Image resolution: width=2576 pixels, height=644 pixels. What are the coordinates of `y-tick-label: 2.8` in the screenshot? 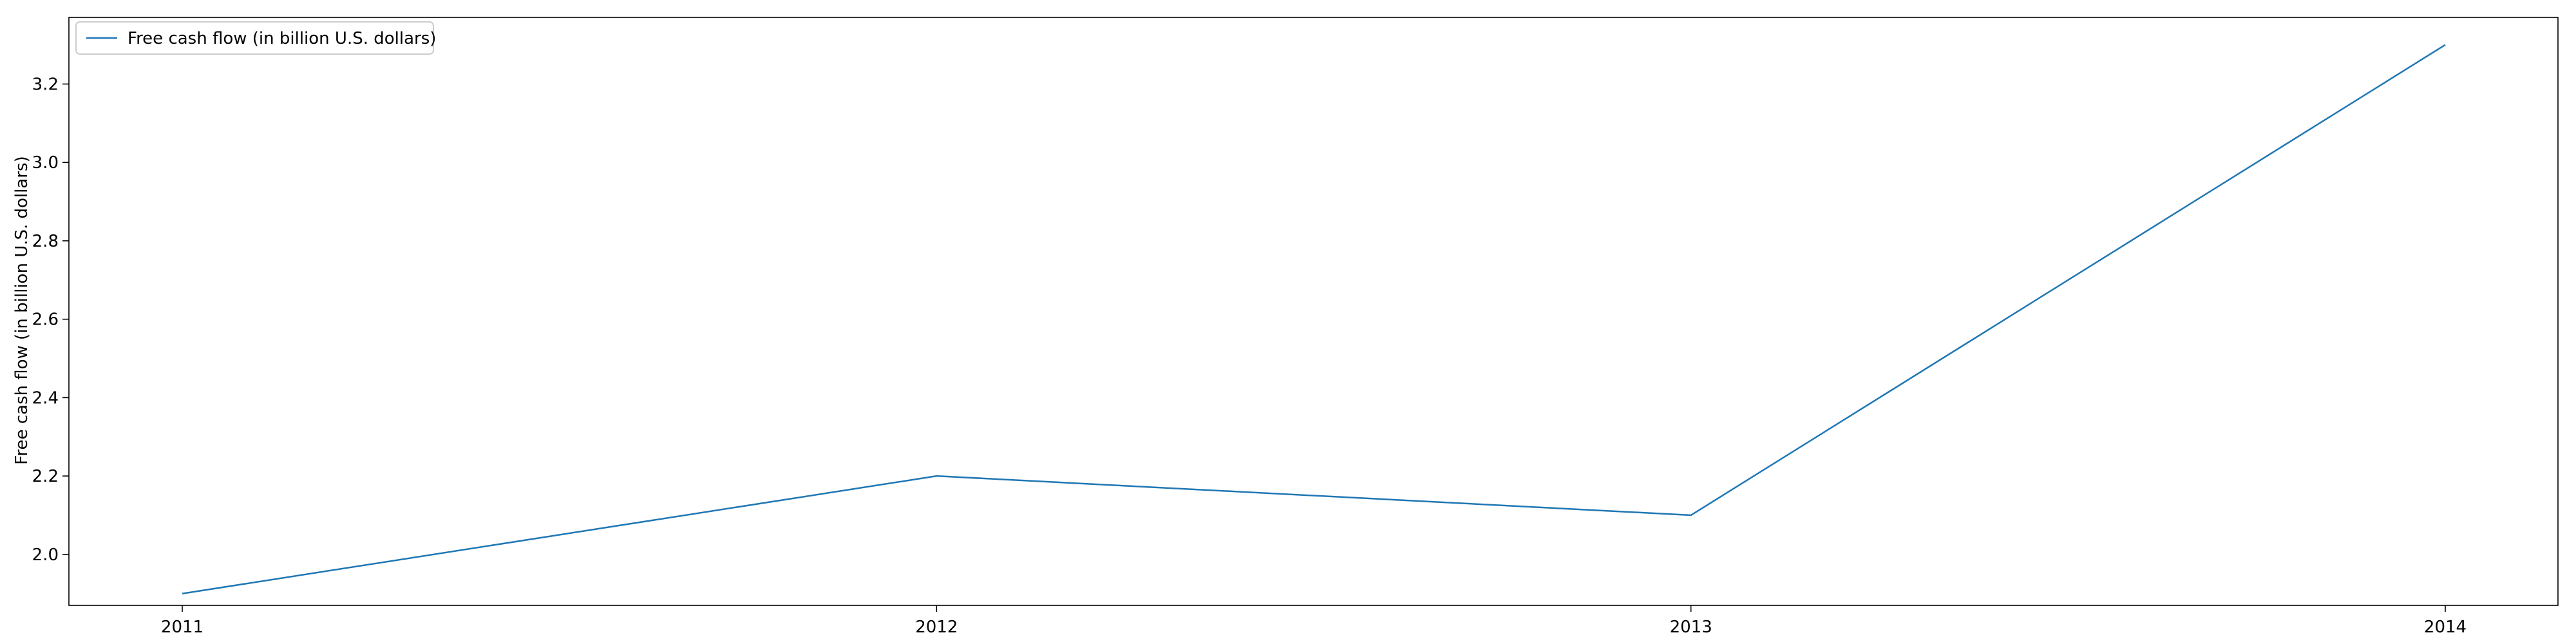 It's located at (46, 241).